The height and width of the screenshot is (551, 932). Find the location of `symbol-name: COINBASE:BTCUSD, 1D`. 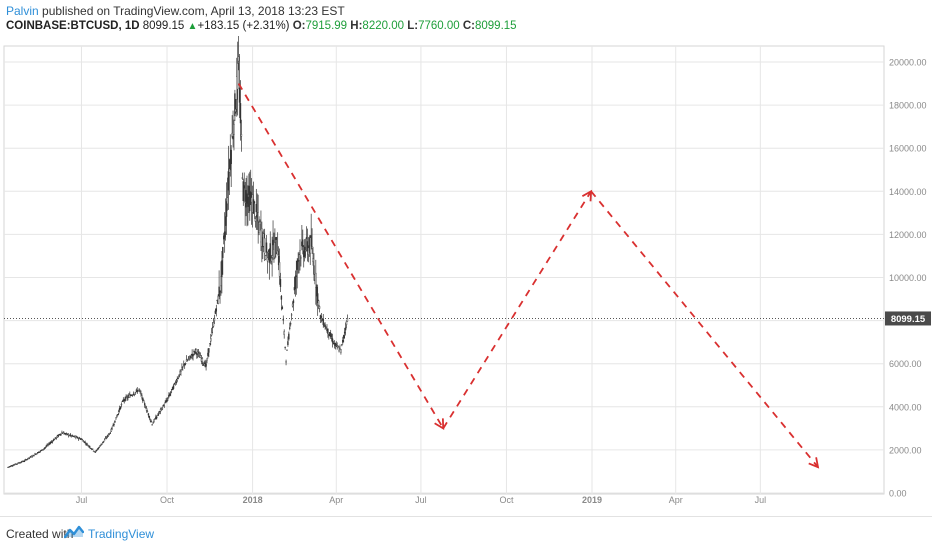

symbol-name: COINBASE:BTCUSD, 1D is located at coordinates (73, 26).